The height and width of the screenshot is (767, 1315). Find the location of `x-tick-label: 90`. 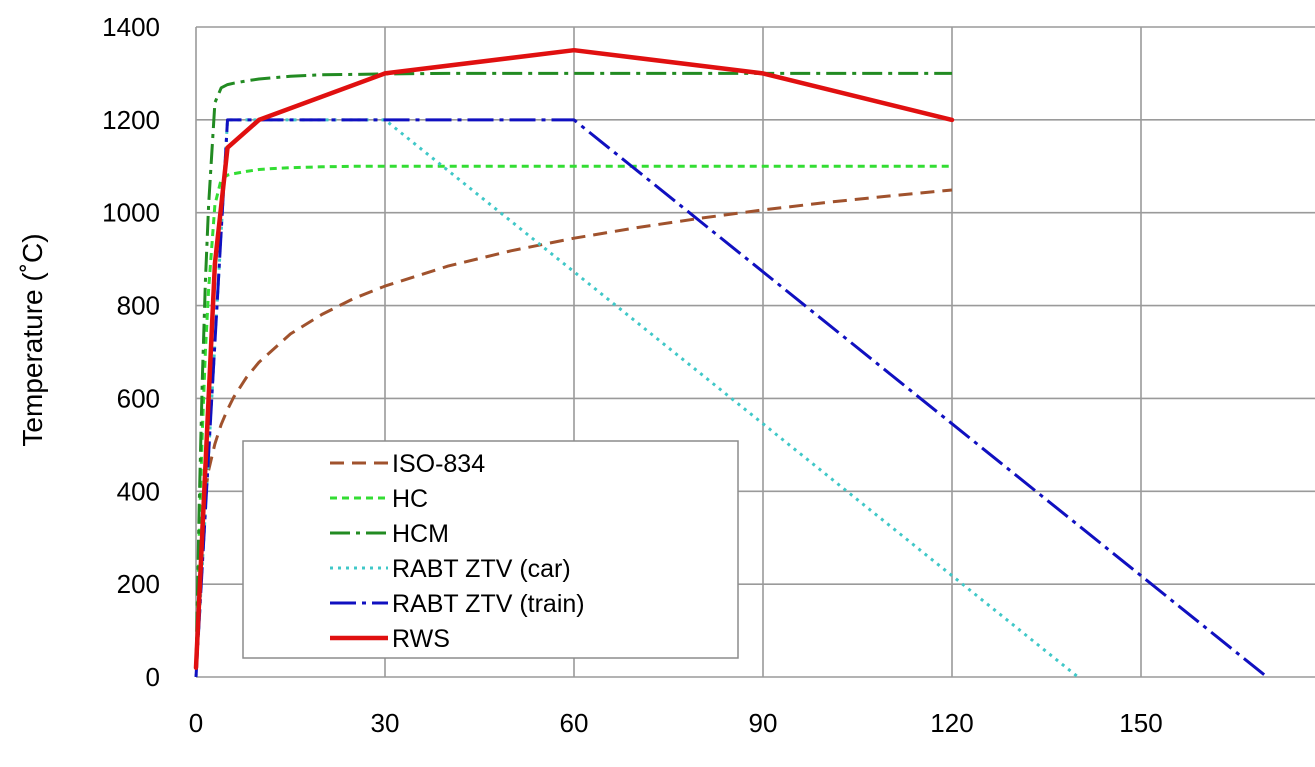

x-tick-label: 90 is located at coordinates (763, 723).